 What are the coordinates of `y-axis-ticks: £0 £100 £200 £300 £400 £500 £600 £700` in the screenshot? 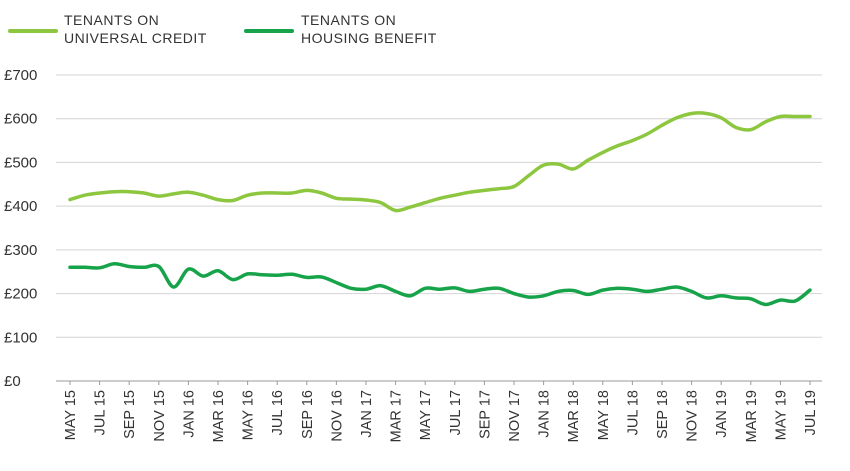 It's located at (20, 228).